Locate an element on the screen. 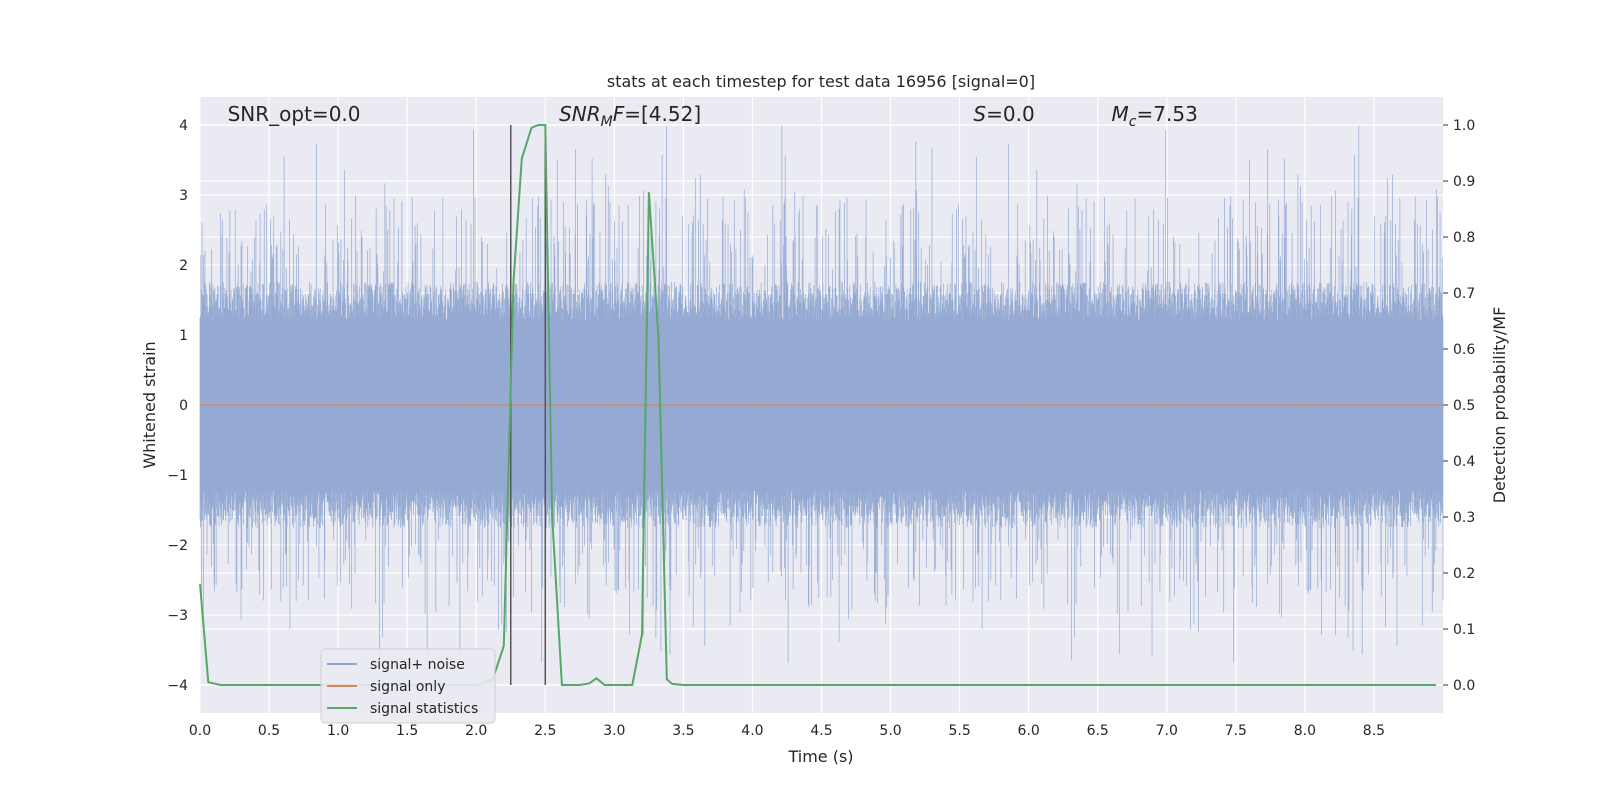 Image resolution: width=1600 pixels, height=804 pixels. y-tick-label-right: 0.0 is located at coordinates (1464, 686).